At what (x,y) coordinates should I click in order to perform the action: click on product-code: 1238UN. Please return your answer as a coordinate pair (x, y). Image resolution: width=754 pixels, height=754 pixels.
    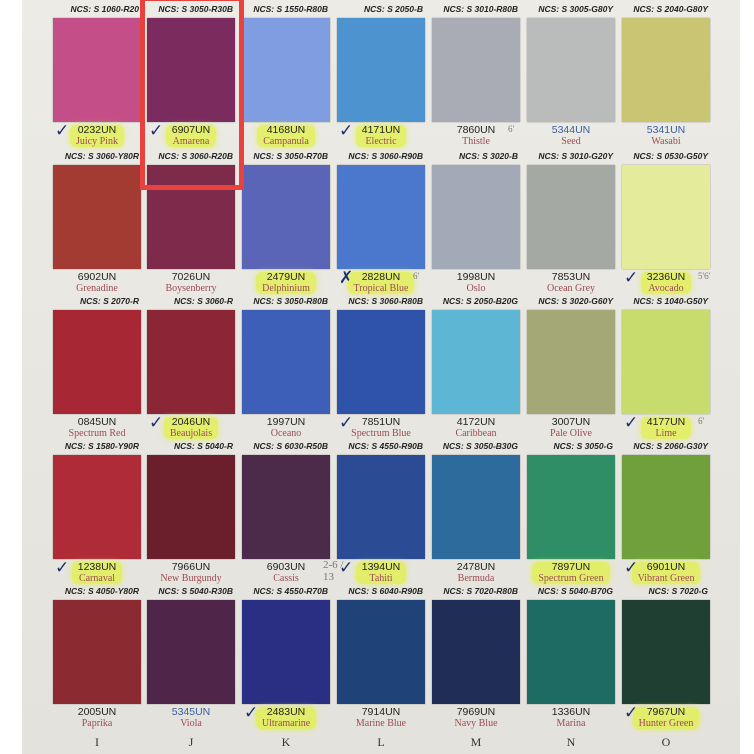
    Looking at the image, I should click on (97, 567).